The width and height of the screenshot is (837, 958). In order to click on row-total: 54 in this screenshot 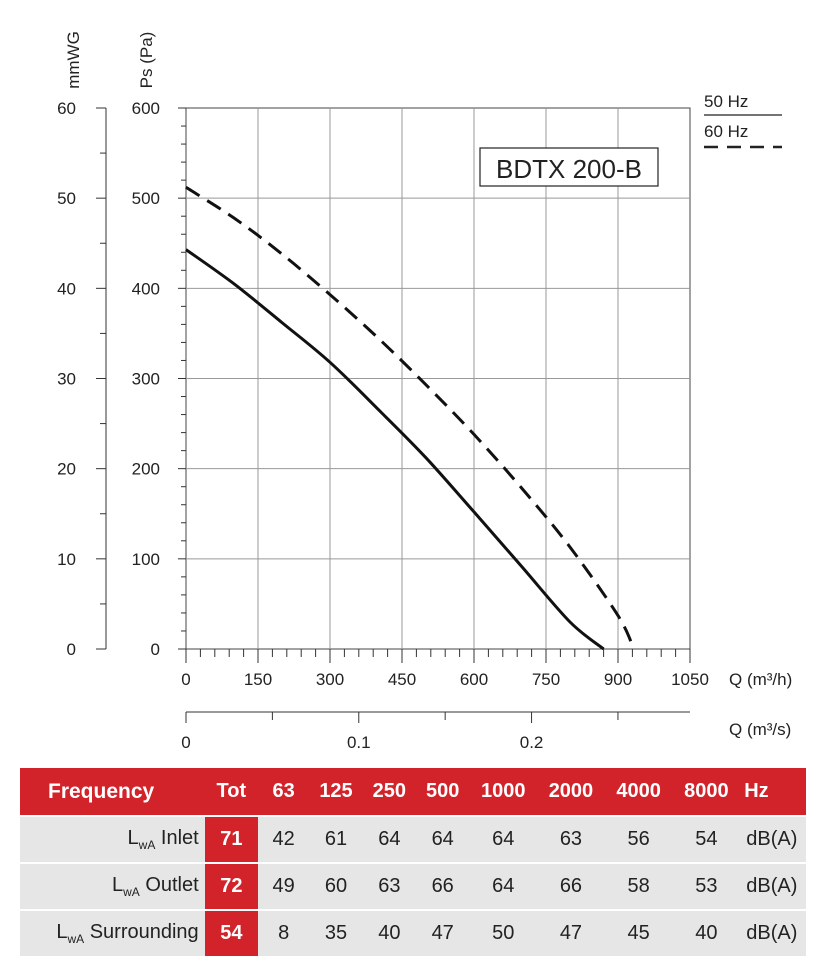, I will do `click(231, 932)`.